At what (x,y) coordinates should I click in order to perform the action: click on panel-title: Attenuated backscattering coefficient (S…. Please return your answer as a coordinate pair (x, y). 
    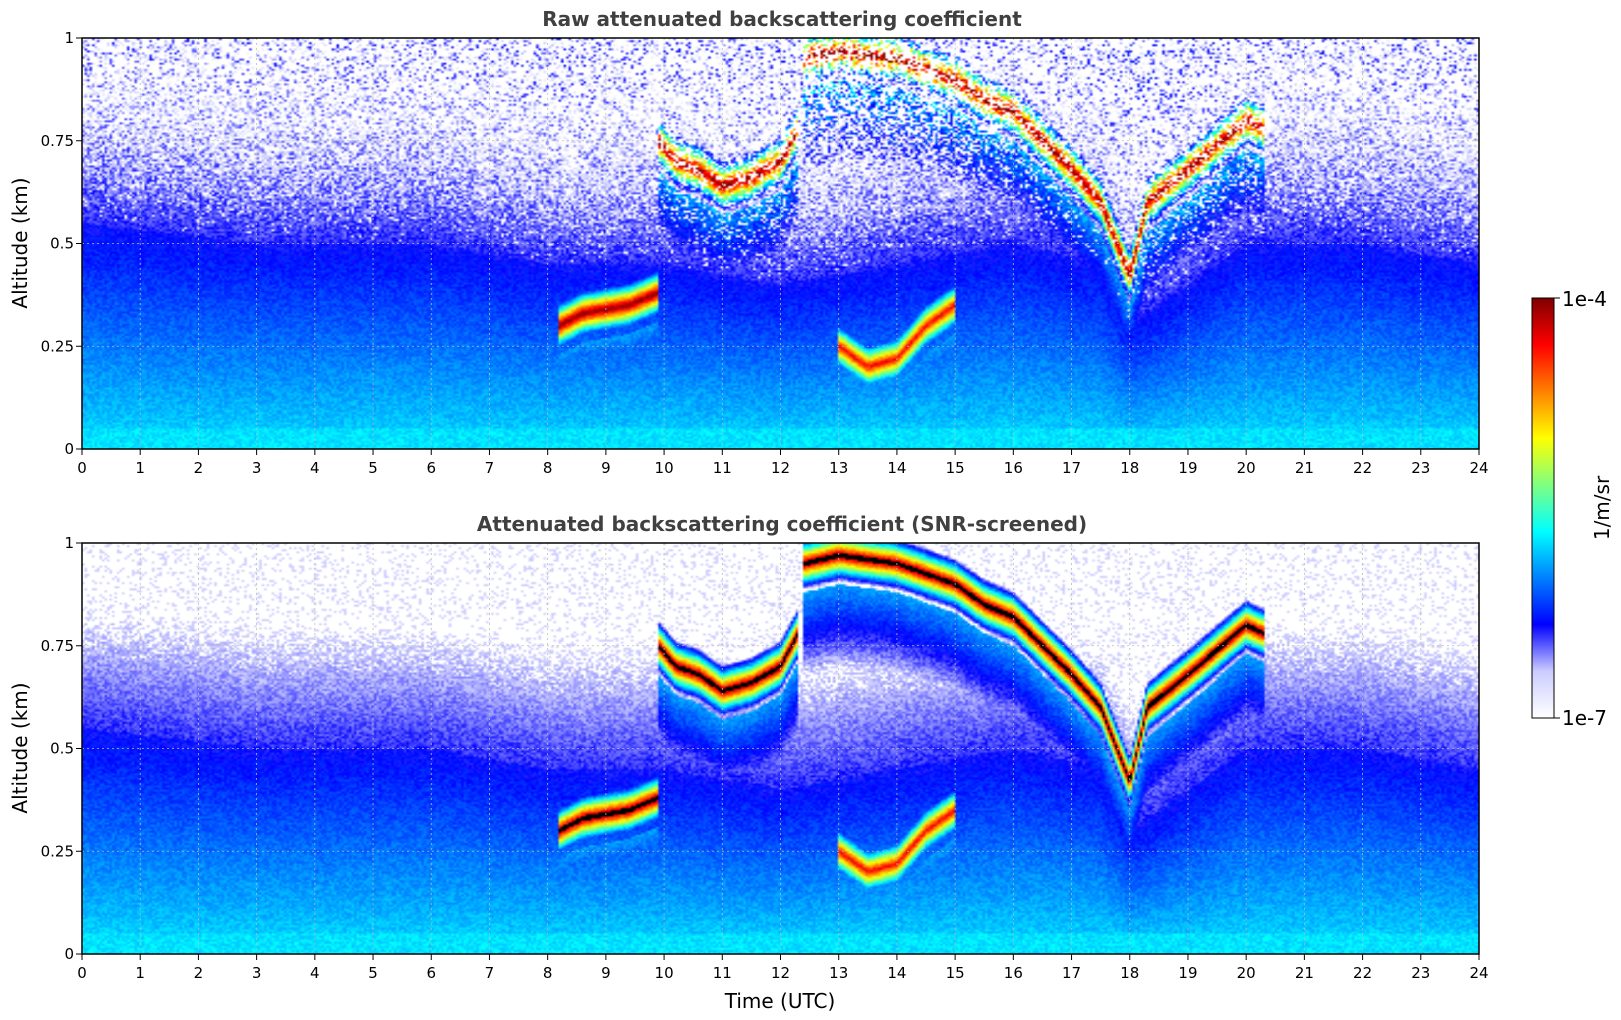
    Looking at the image, I should click on (782, 524).